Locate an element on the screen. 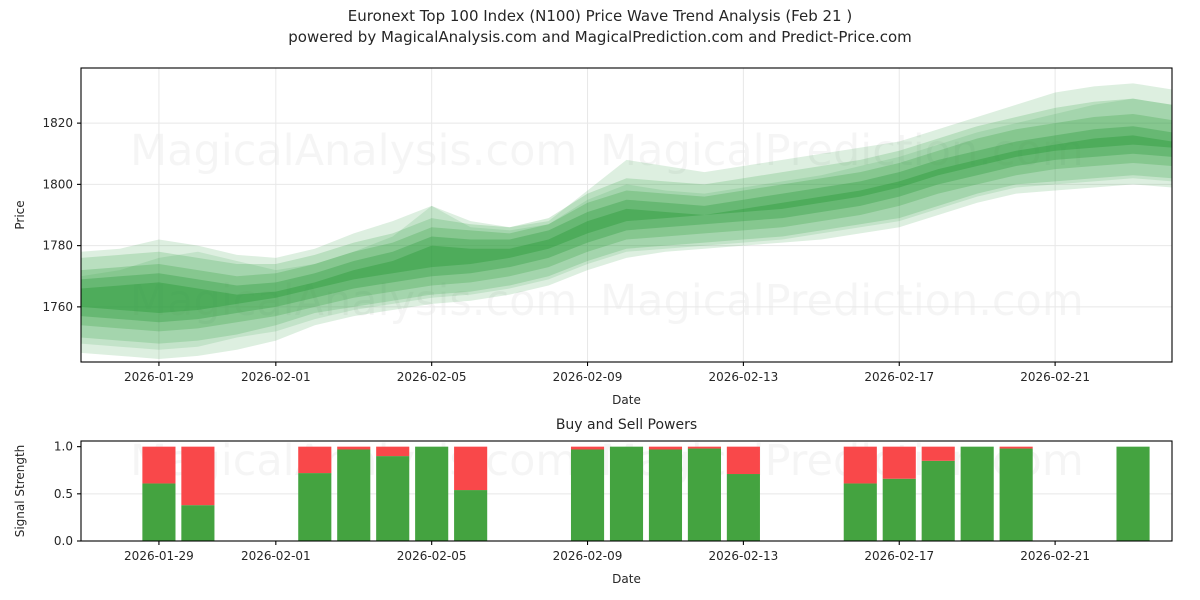 Image resolution: width=1200 pixels, height=600 pixels. y-tick-label: 0.0 is located at coordinates (63, 541).